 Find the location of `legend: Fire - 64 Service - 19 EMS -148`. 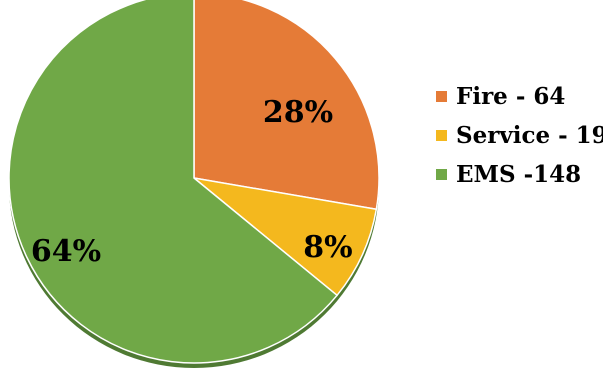

legend: Fire - 64 Service - 19 EMS -148 is located at coordinates (519, 137).